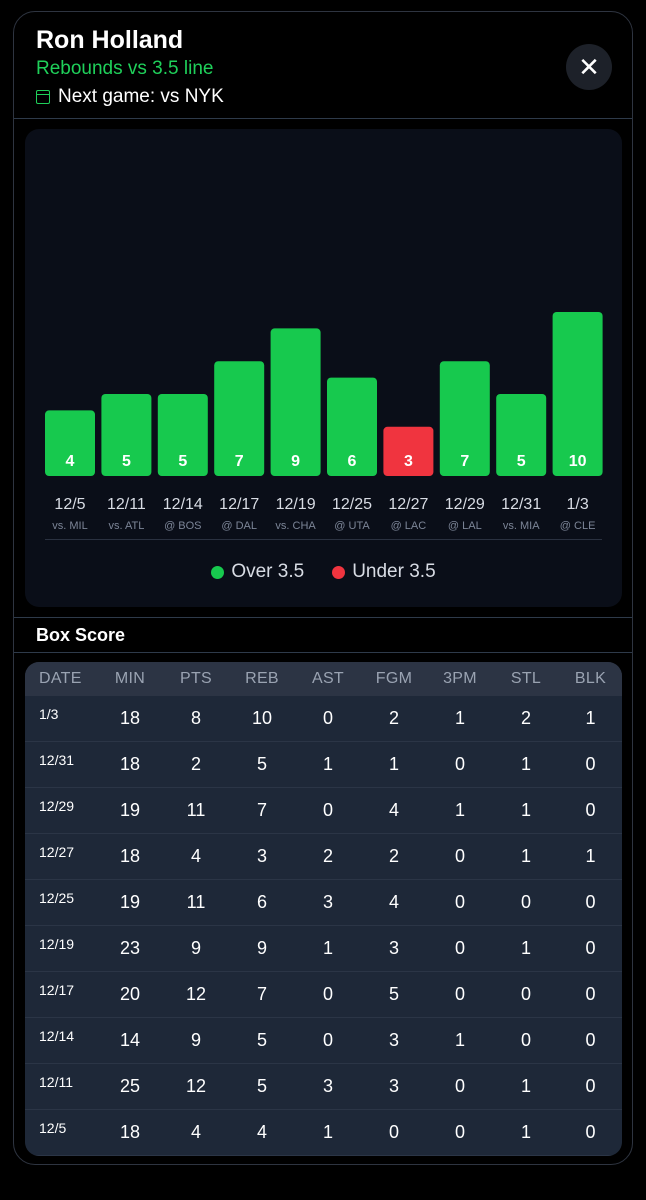 Image resolution: width=646 pixels, height=1200 pixels. Describe the element at coordinates (126, 461) in the screenshot. I see `bar-value-label: 5` at that location.